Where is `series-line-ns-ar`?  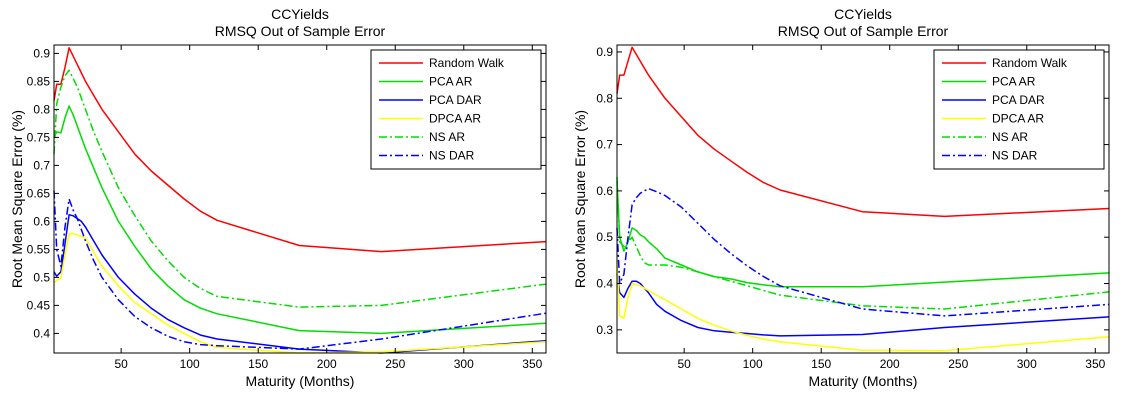
series-line-ns-ar is located at coordinates (863, 243).